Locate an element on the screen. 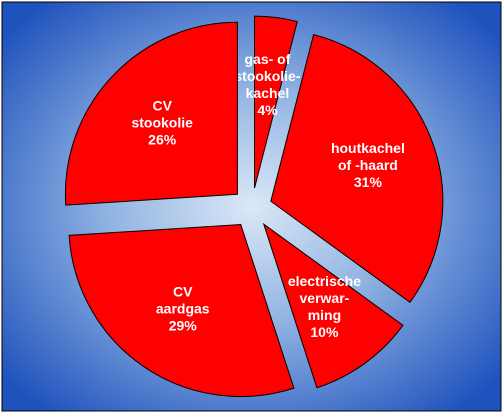  slice-value-label: 4% is located at coordinates (267, 110).